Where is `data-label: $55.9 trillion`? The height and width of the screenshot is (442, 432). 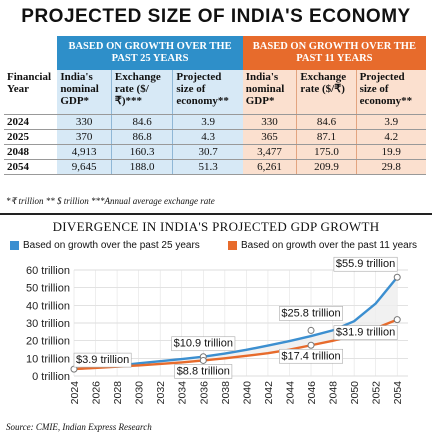 data-label: $55.9 trillion is located at coordinates (365, 264).